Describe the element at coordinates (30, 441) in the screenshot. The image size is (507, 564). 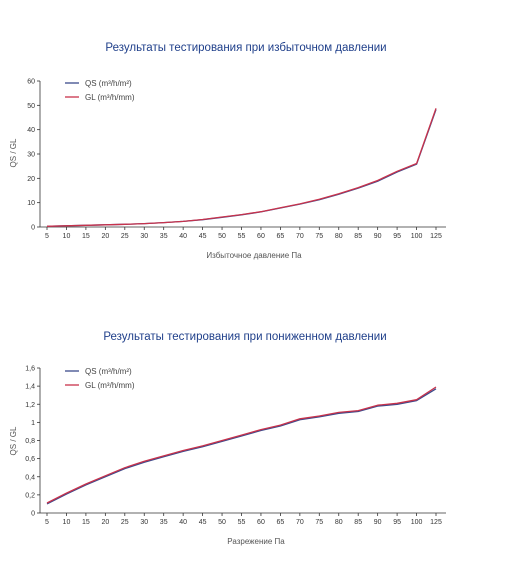
I see `y-tick-label: 0,8` at that location.